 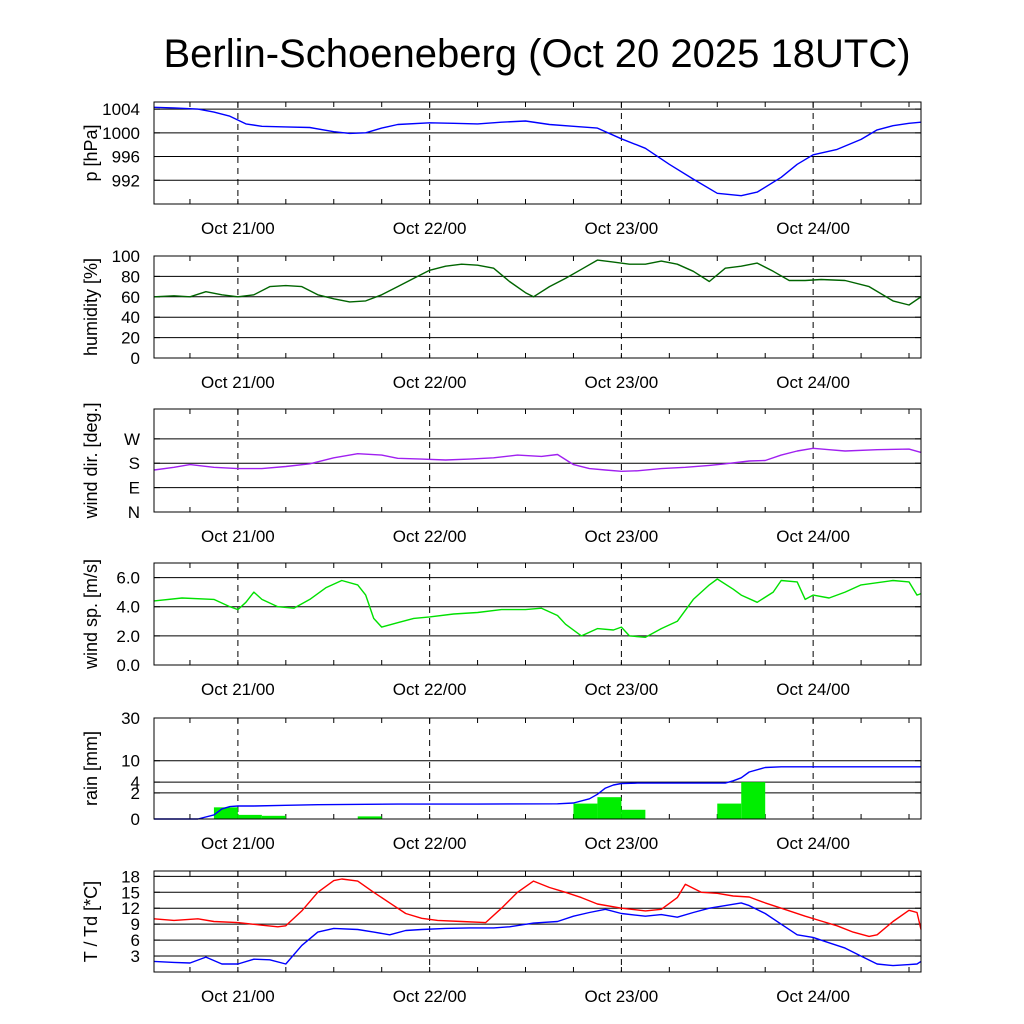 I want to click on series-line-rain, so click(x=537, y=793).